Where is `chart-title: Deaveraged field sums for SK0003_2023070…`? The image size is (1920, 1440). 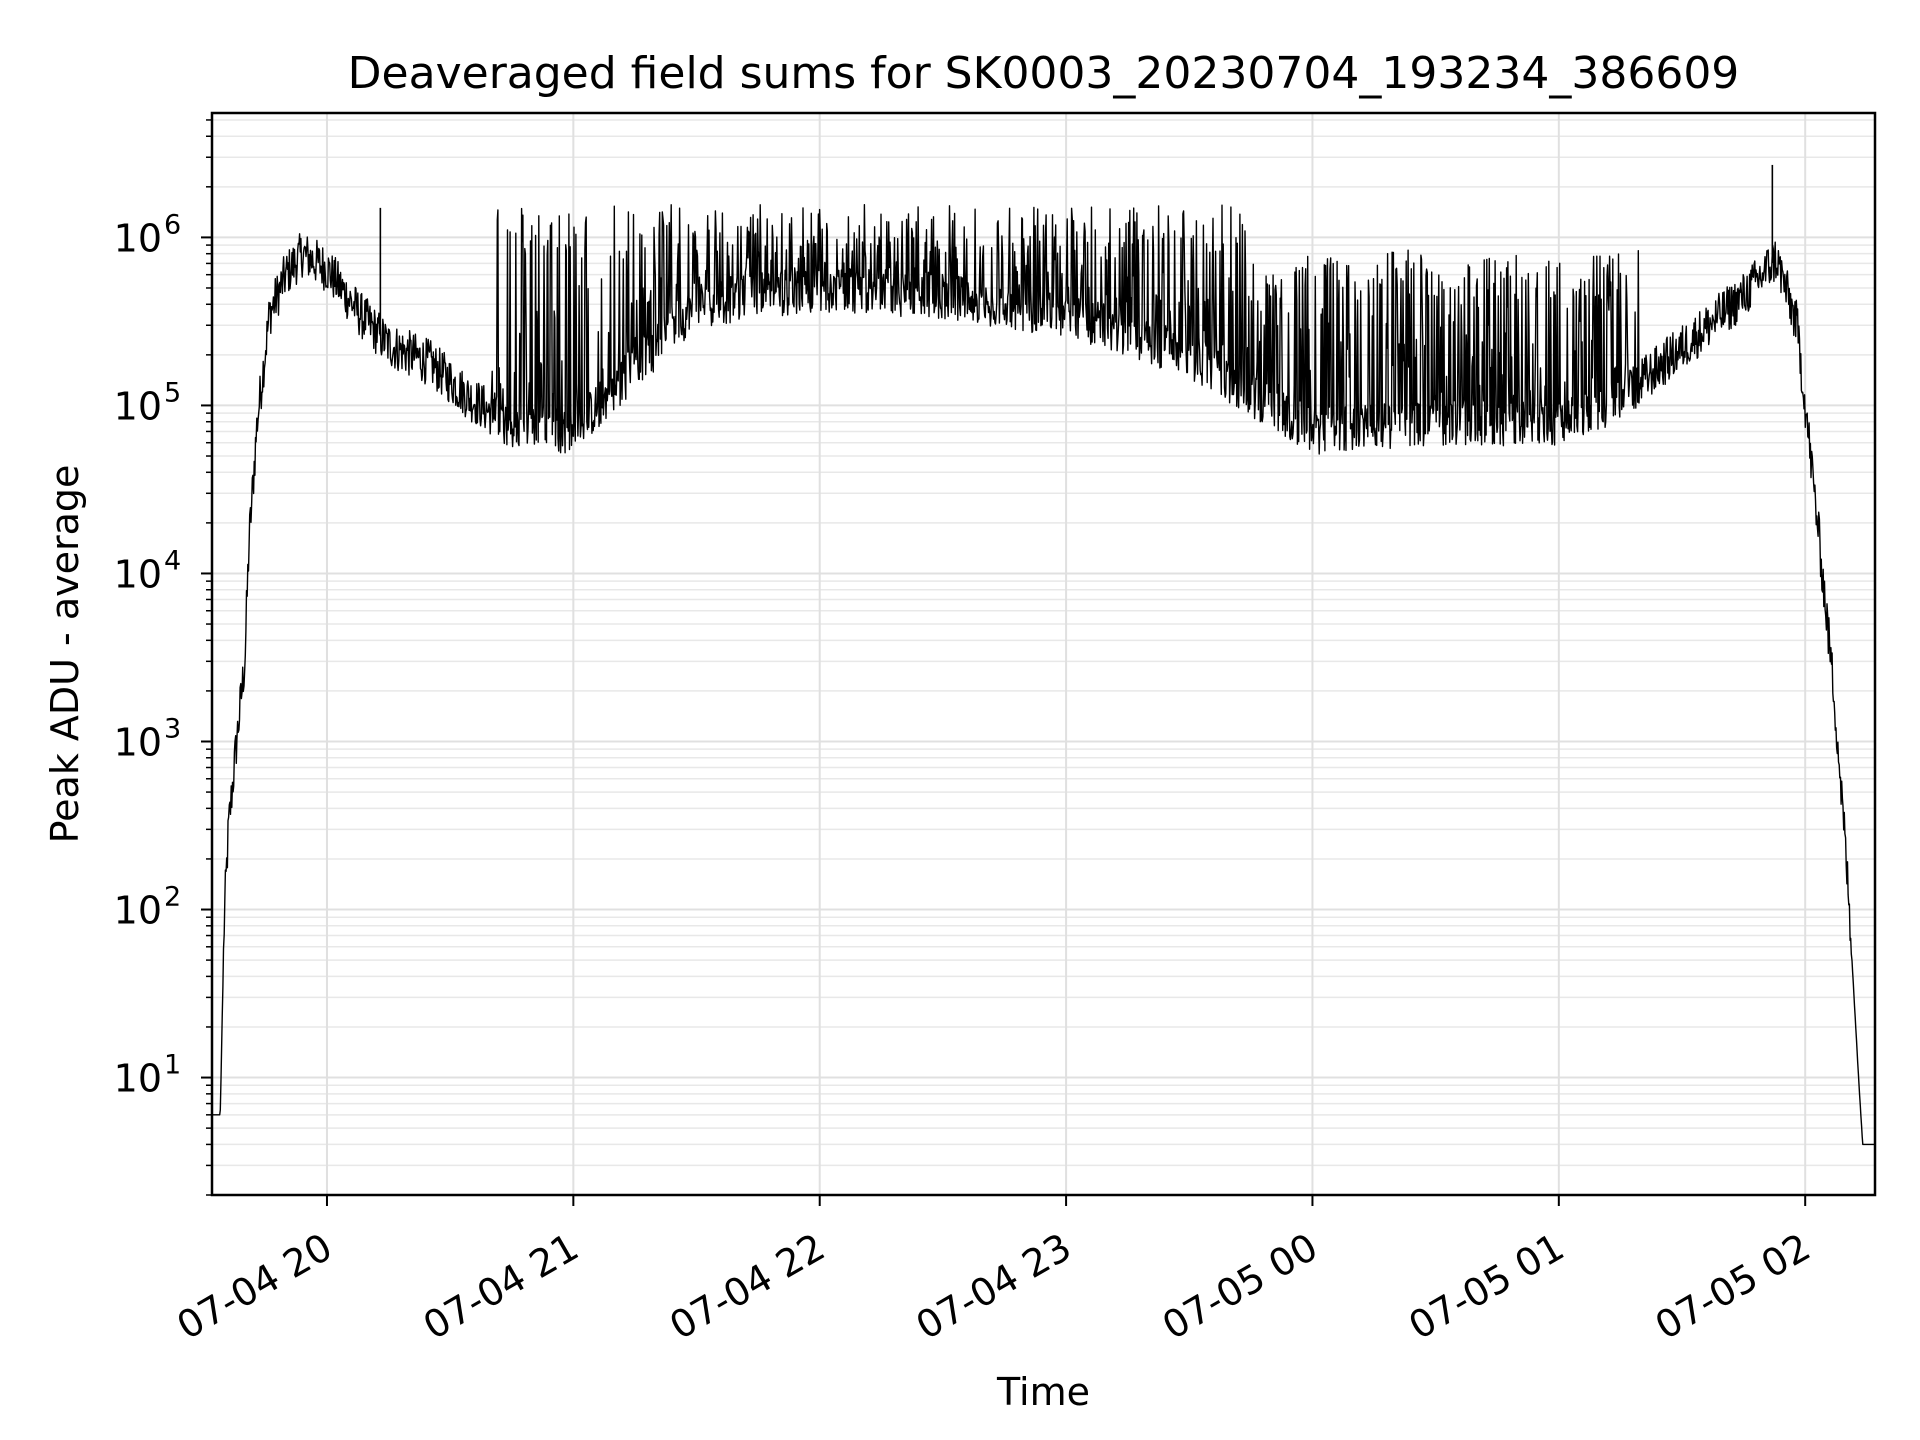 chart-title: Deaveraged field sums for SK0003_2023070… is located at coordinates (1044, 73).